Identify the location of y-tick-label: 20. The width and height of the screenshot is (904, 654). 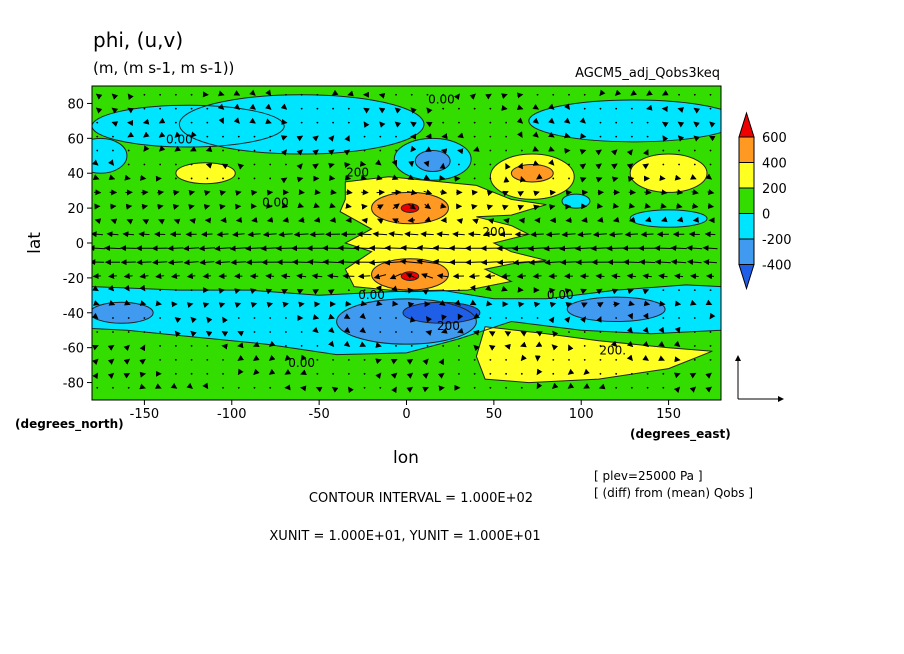
(75, 209).